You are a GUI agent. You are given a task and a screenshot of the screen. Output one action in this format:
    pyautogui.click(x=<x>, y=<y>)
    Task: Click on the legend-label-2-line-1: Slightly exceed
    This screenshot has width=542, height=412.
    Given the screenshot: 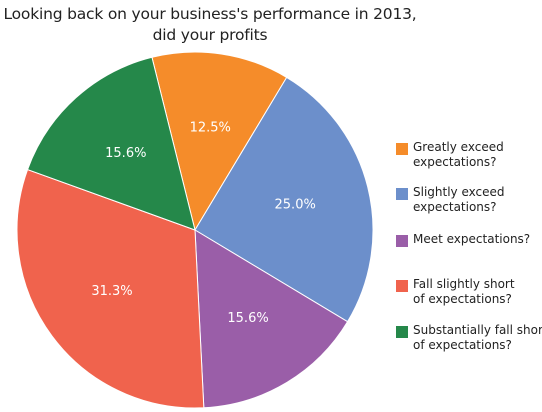 What is the action you would take?
    pyautogui.click(x=459, y=192)
    